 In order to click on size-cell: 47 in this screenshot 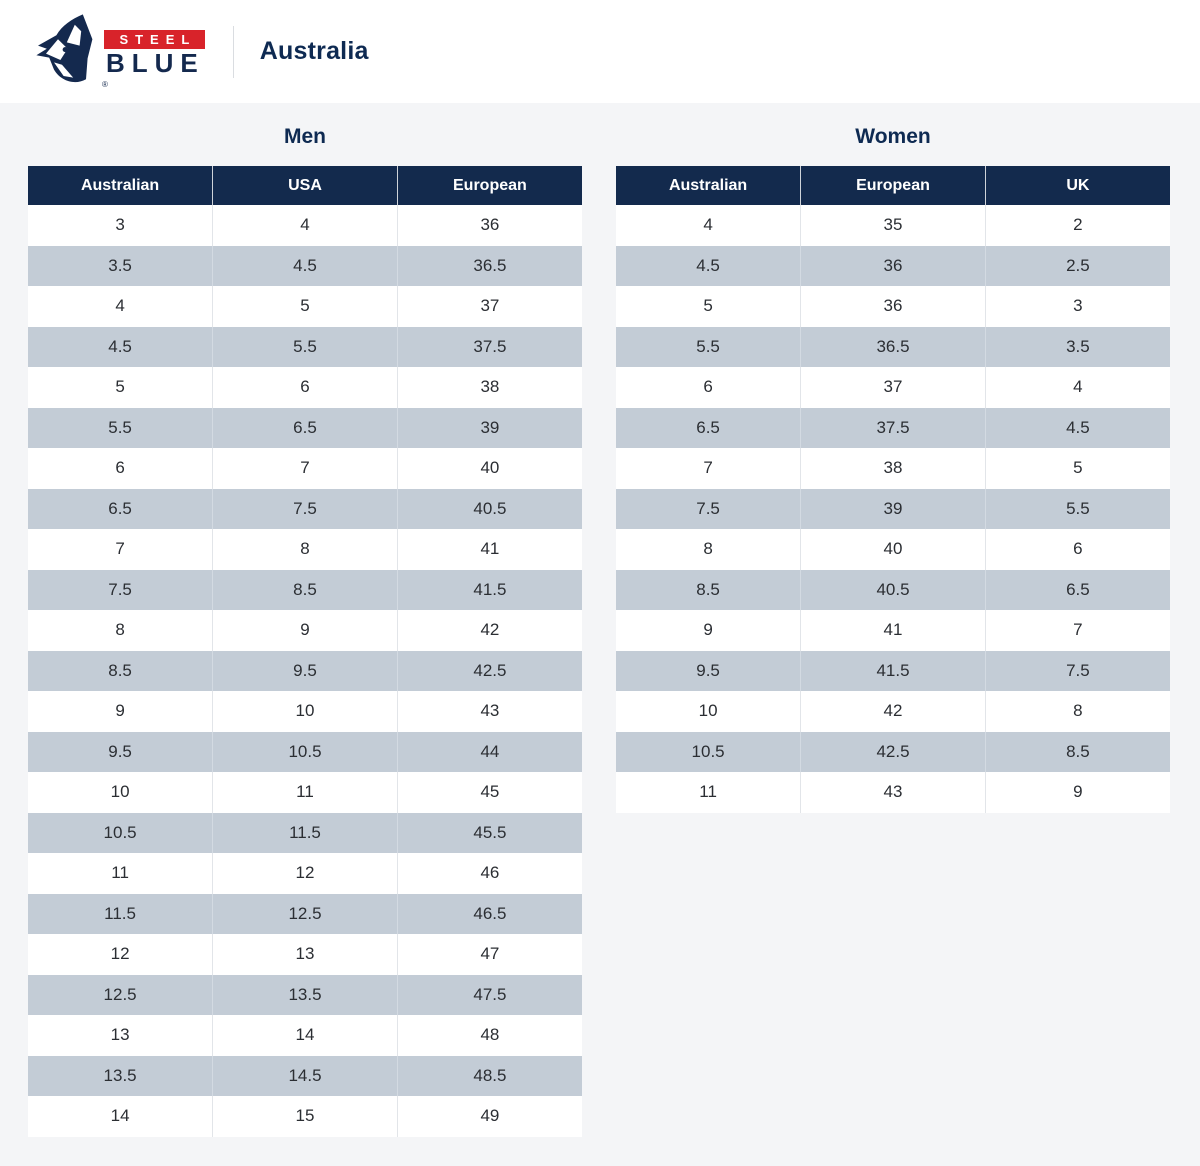, I will do `click(489, 954)`.